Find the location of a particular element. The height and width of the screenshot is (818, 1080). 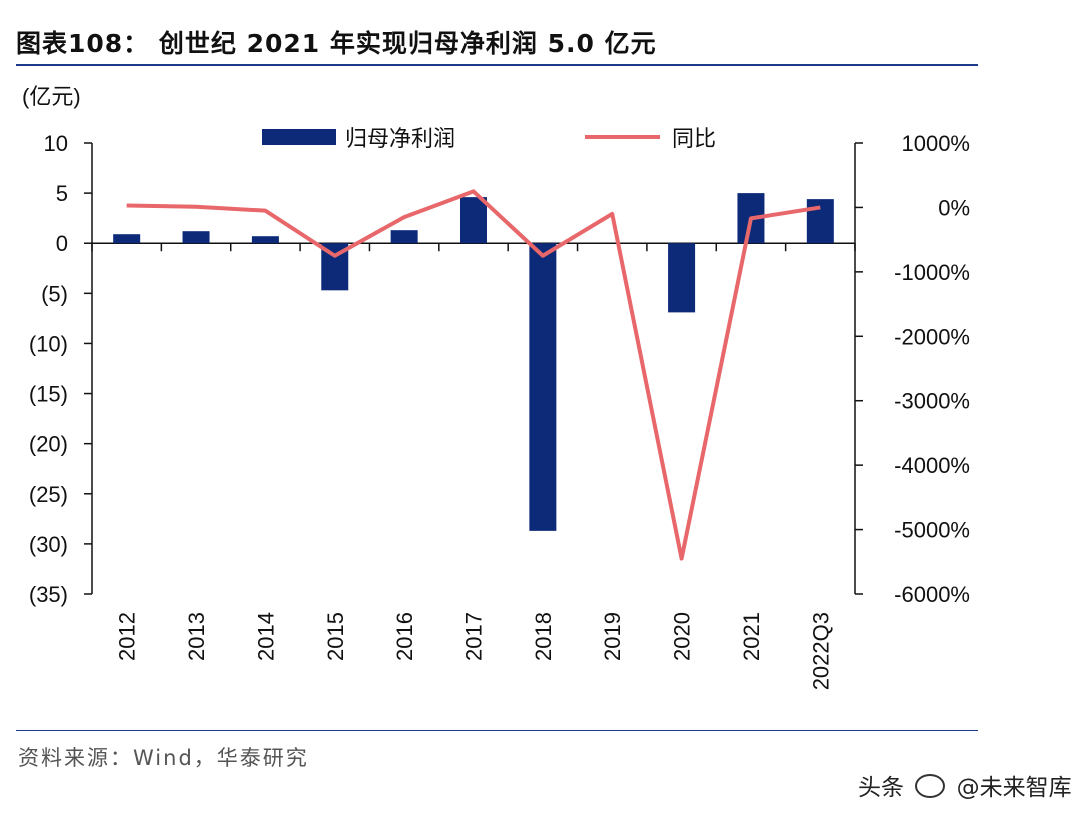

left-axis-tick-label: 10 is located at coordinates (56, 143).